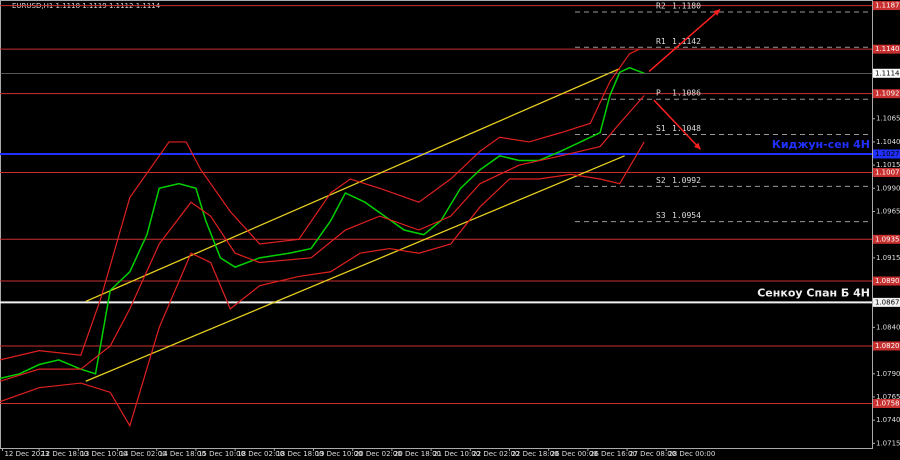 The image size is (900, 460). What do you see at coordinates (378, 454) in the screenshot?
I see `x-tick-label: 20 Dec 02:00` at bounding box center [378, 454].